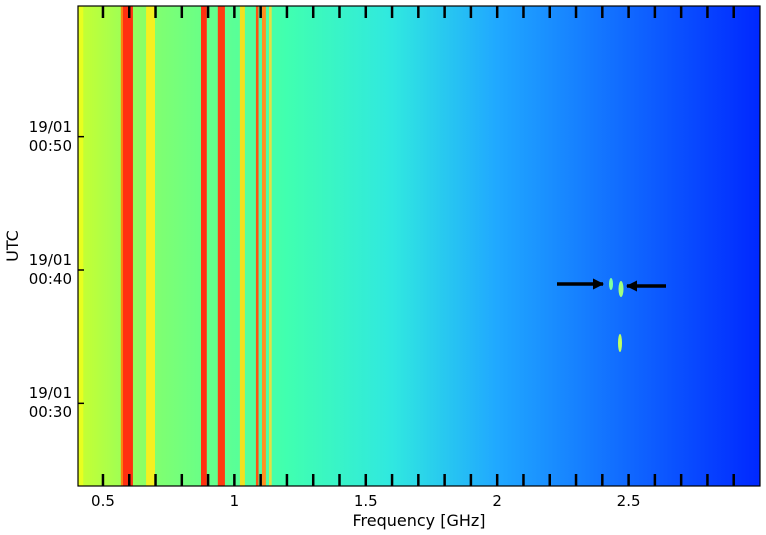 This screenshot has height=535, width=766. Describe the element at coordinates (366, 501) in the screenshot. I see `x-tick-label: 1.5` at that location.